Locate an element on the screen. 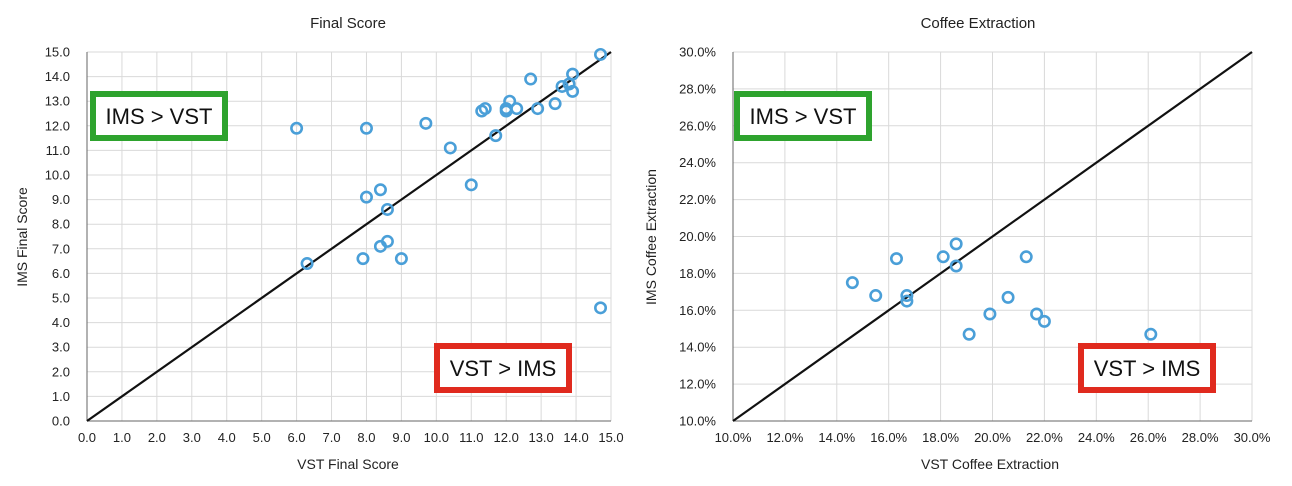 The width and height of the screenshot is (1292, 486). y-tick-label: 12.0 is located at coordinates (57, 125).